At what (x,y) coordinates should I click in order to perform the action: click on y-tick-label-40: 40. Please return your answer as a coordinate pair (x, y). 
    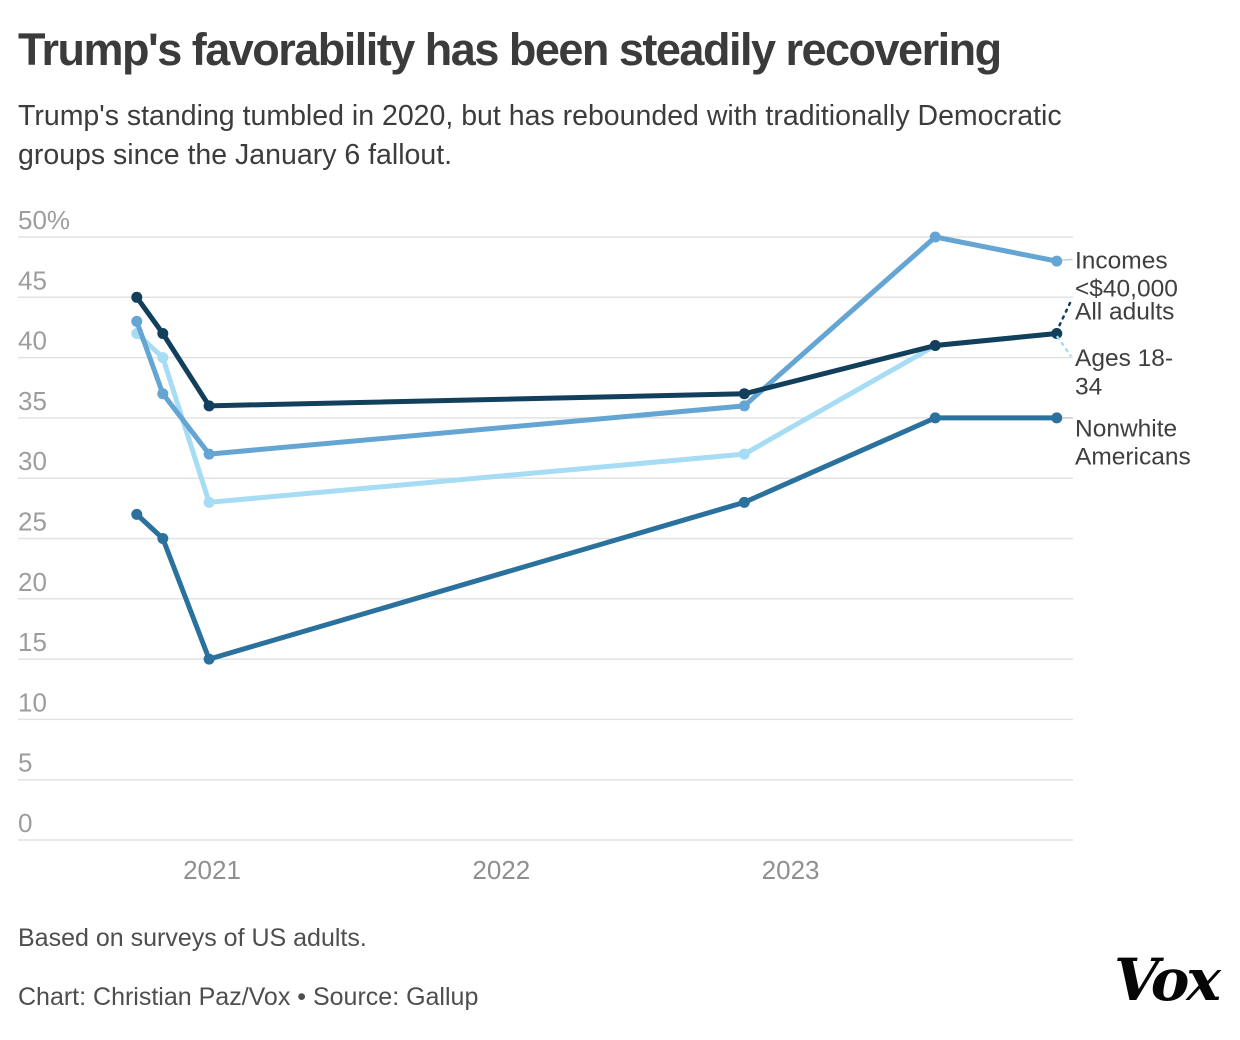
    Looking at the image, I should click on (32, 341).